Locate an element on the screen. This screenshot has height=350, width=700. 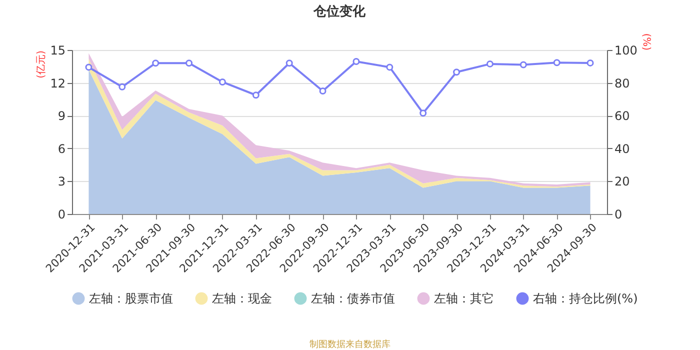
y-axis-title: (亿元) is located at coordinates (42, 64).